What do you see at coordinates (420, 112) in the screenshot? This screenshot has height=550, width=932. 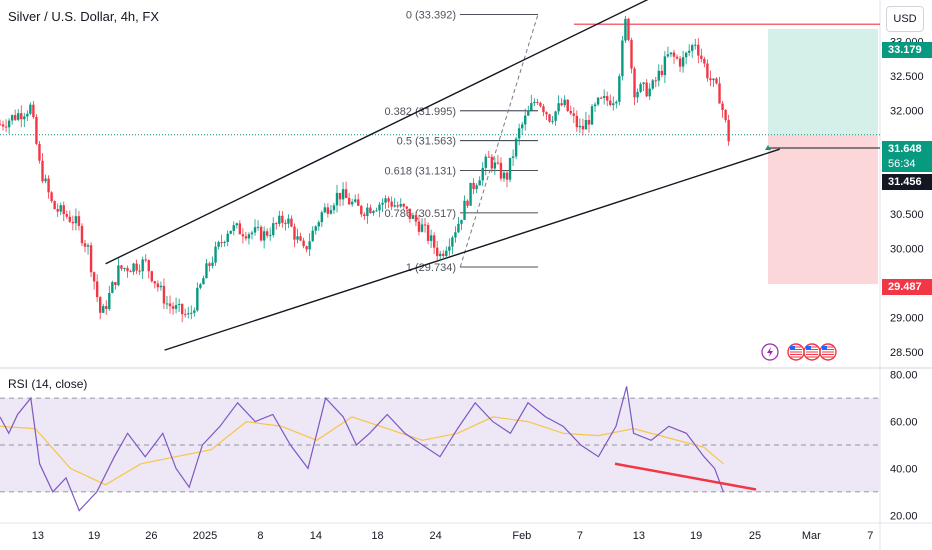 I see `fib-level-label: 0.382 (31.995)` at bounding box center [420, 112].